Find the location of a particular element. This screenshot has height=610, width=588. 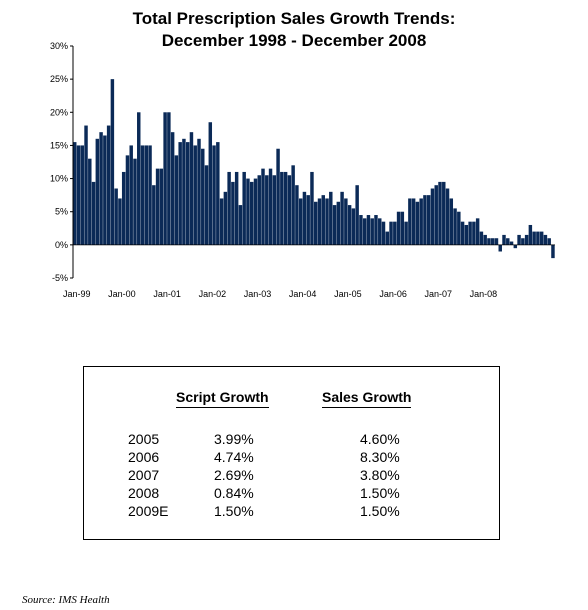

y-tick-label: -5% is located at coordinates (60, 278).